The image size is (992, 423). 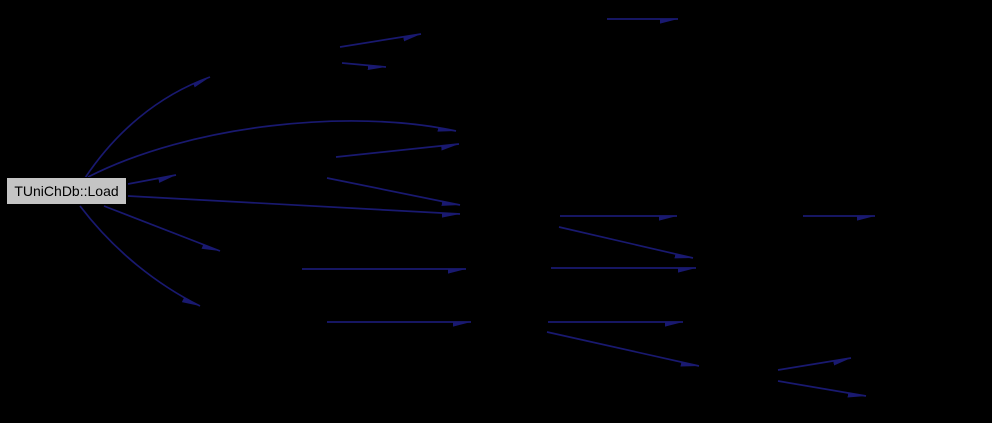 I want to click on node-tunichdb-load: TUniChDb::Load, so click(x=66, y=191).